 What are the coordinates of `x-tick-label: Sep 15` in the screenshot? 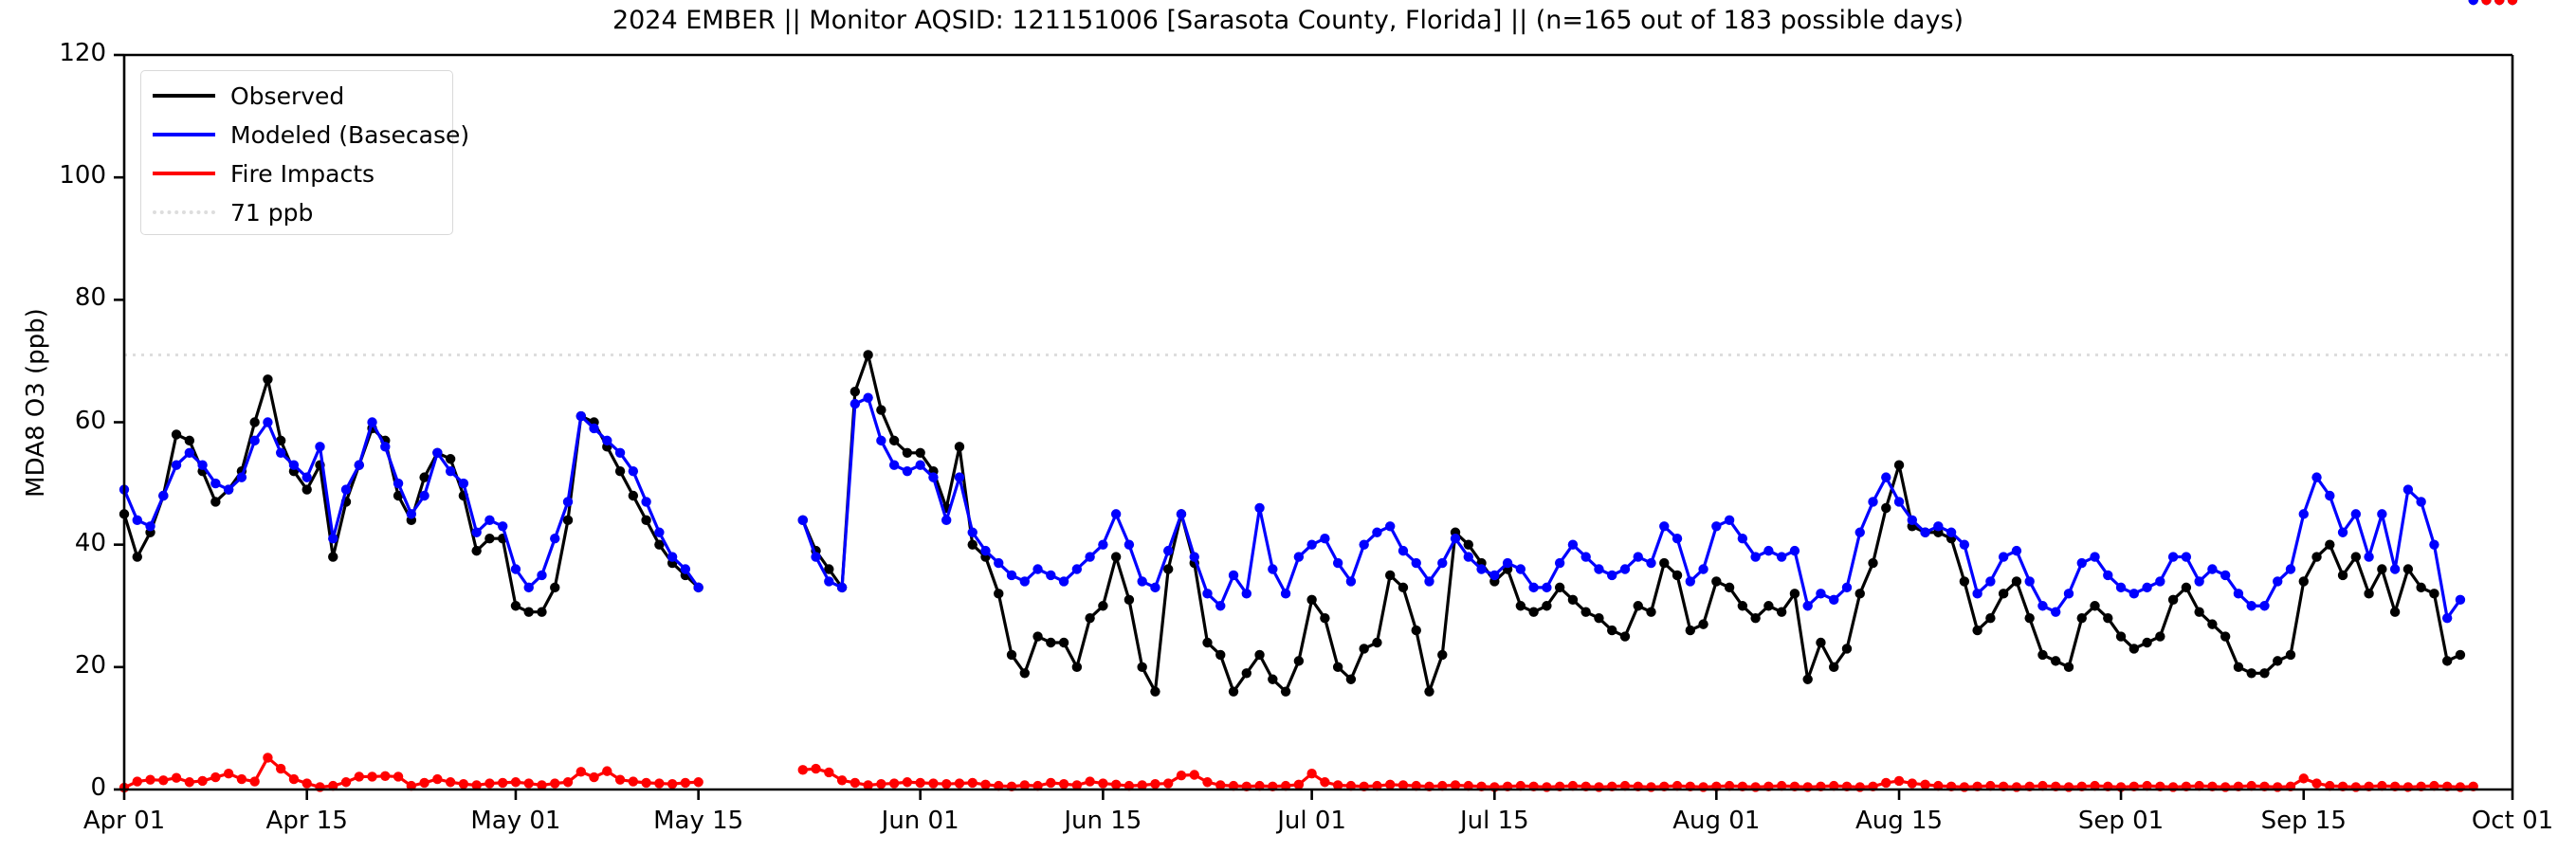 It's located at (2303, 821).